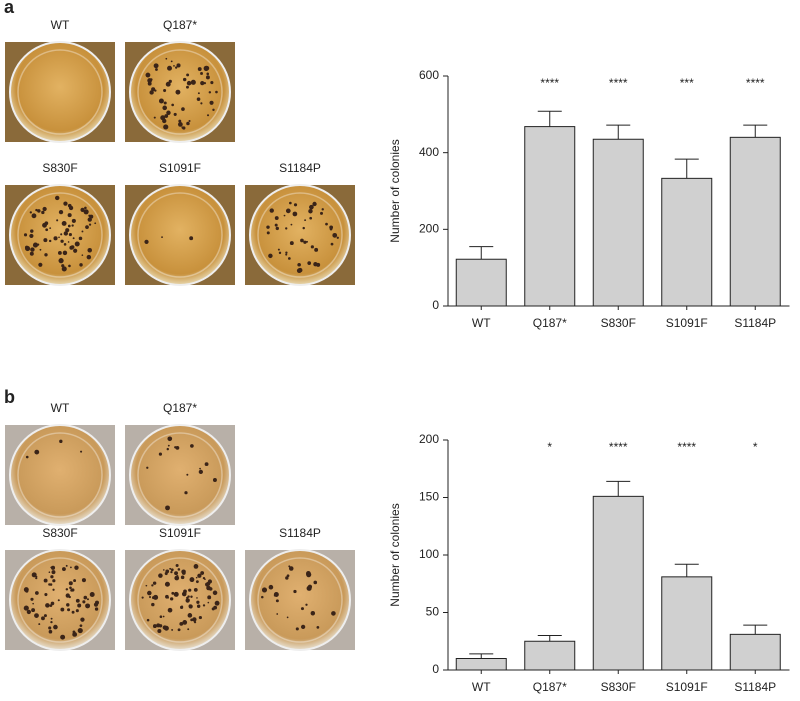 The width and height of the screenshot is (800, 701). What do you see at coordinates (481, 323) in the screenshot?
I see `x-tick-label: WT` at bounding box center [481, 323].